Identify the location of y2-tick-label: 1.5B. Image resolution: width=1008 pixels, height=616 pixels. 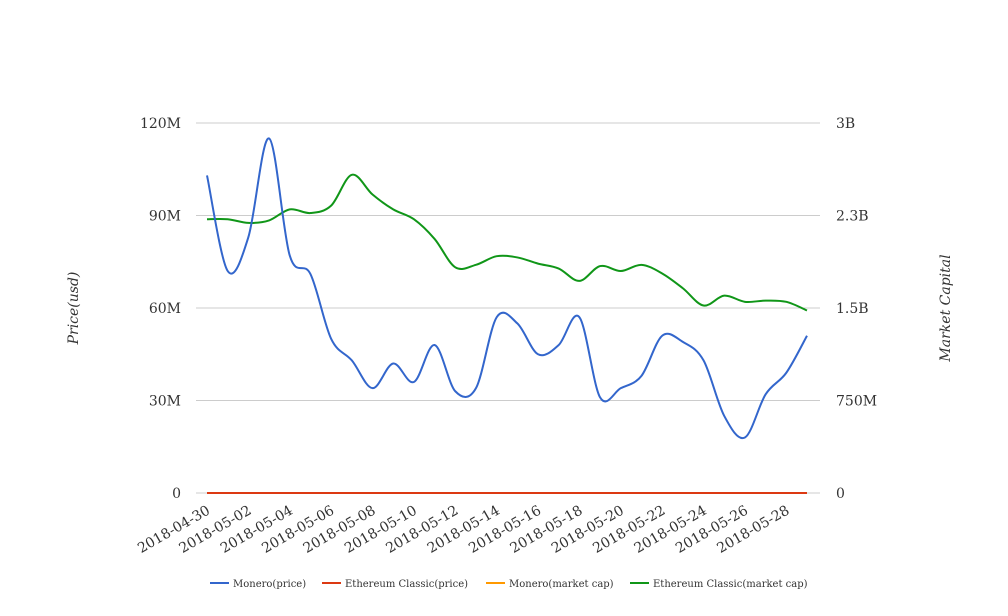
(852, 309).